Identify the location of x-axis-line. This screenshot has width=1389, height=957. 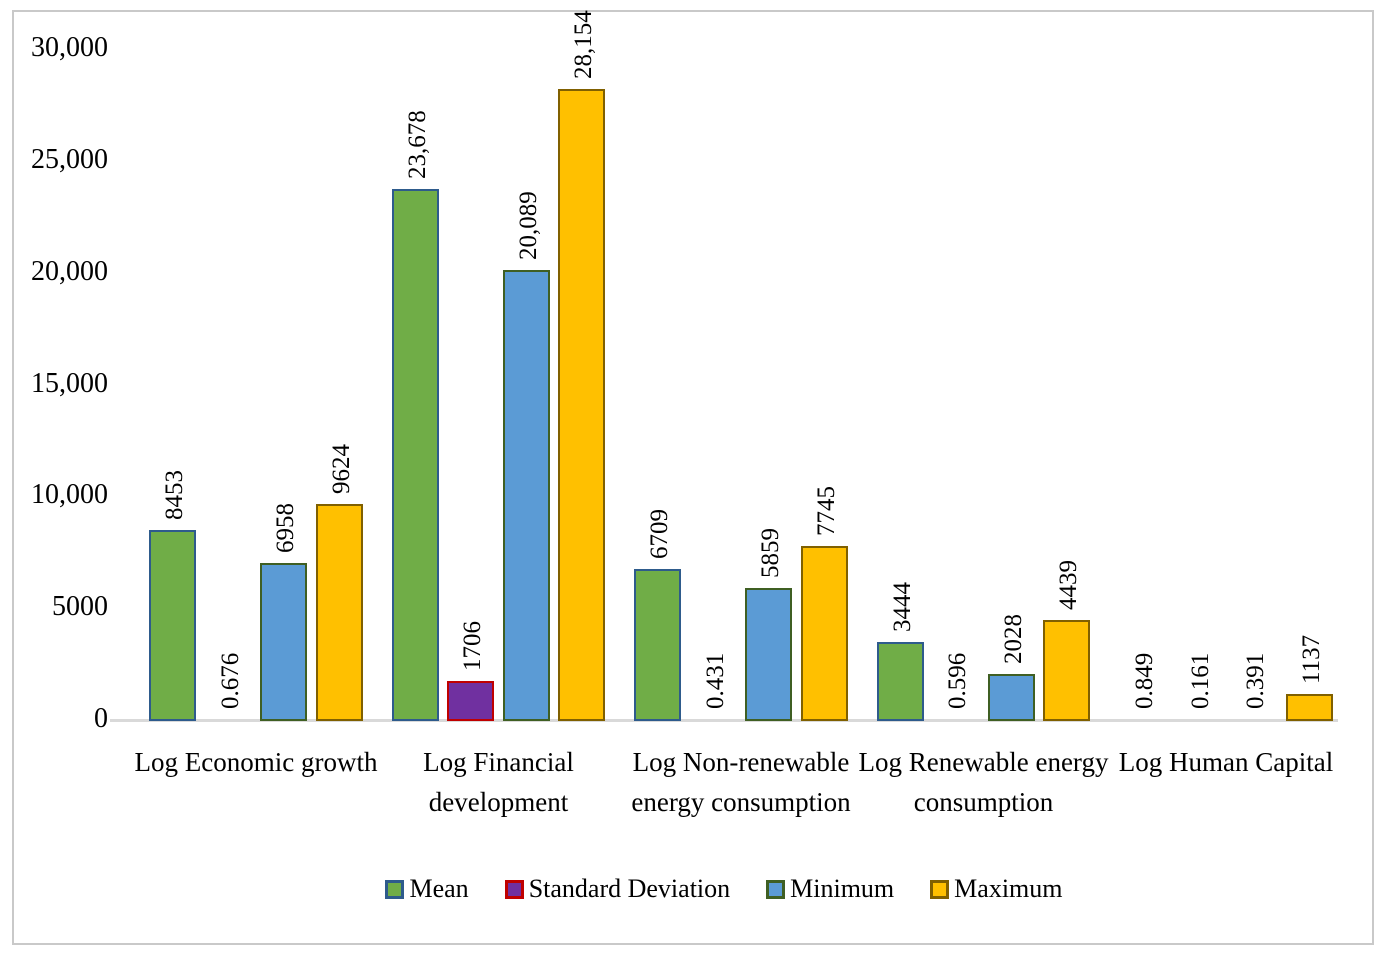
(724, 720).